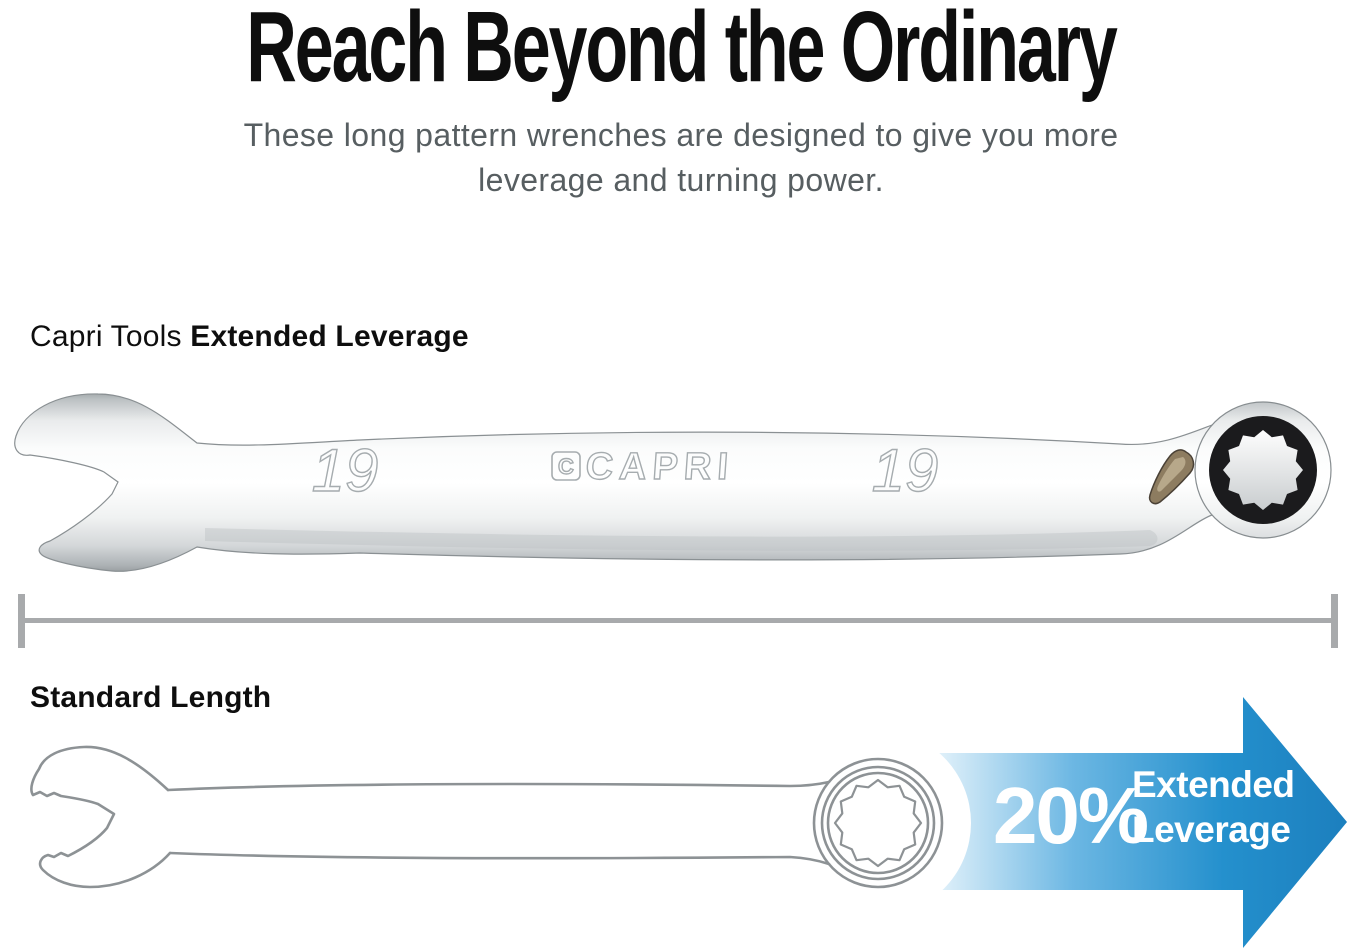  What do you see at coordinates (1263, 470) in the screenshot?
I see `ratchet-socket-opening` at bounding box center [1263, 470].